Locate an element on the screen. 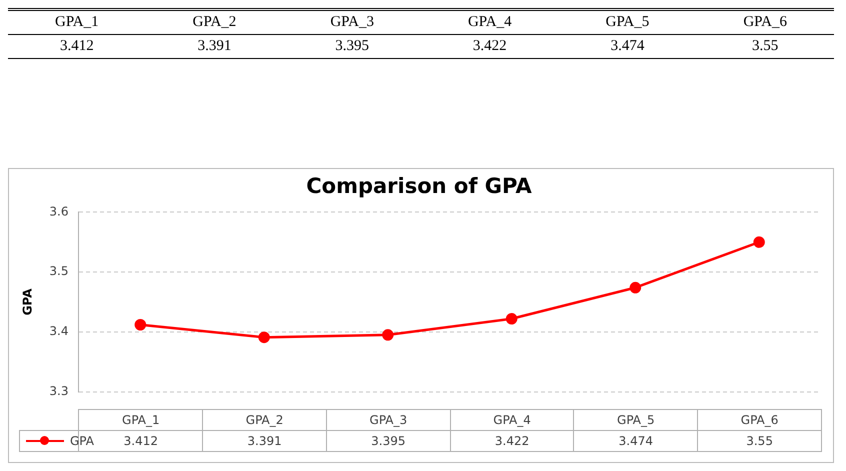 The width and height of the screenshot is (846, 471). data-label: 3.474 is located at coordinates (636, 441).